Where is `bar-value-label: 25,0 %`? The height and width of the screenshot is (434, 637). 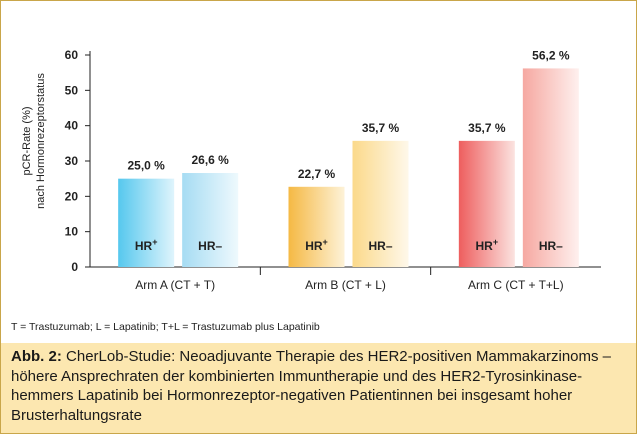
bar-value-label: 25,0 % is located at coordinates (146, 166).